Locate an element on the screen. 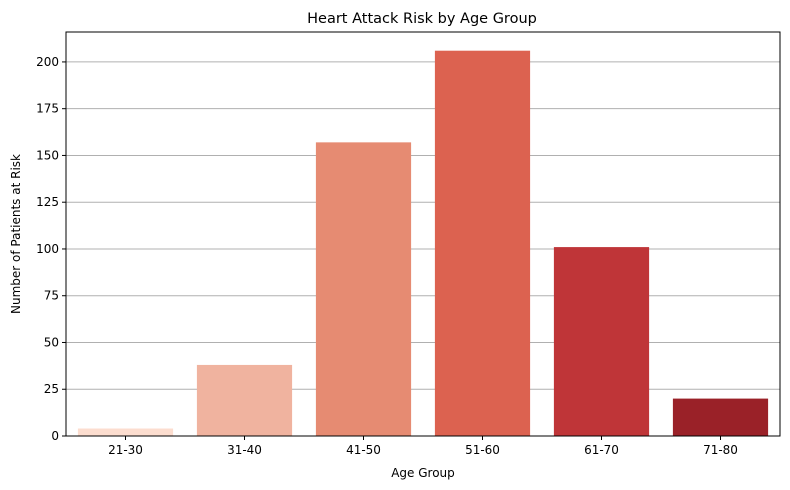 The width and height of the screenshot is (790, 490). y-axis-ticks: 0 25 50 75 100 125 150 175 200 is located at coordinates (51, 249).